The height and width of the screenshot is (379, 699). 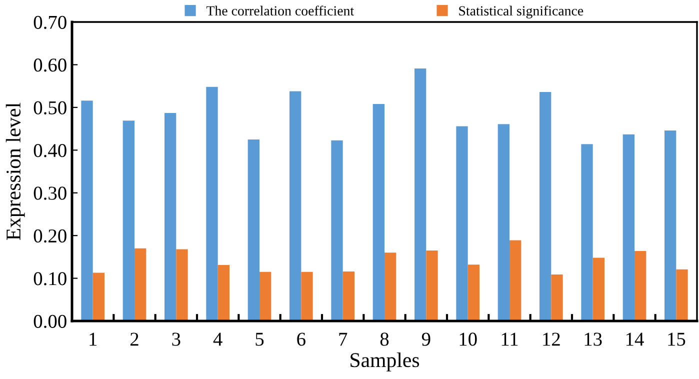 I want to click on x-tick-label: 10, so click(x=468, y=339).